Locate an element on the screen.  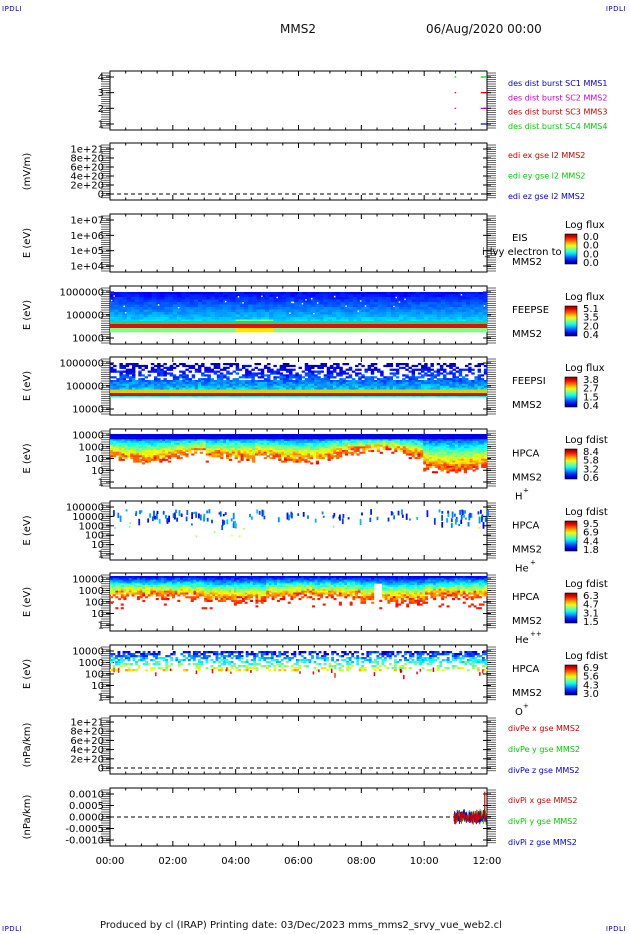
feepse-speck is located at coordinates (302, 303).